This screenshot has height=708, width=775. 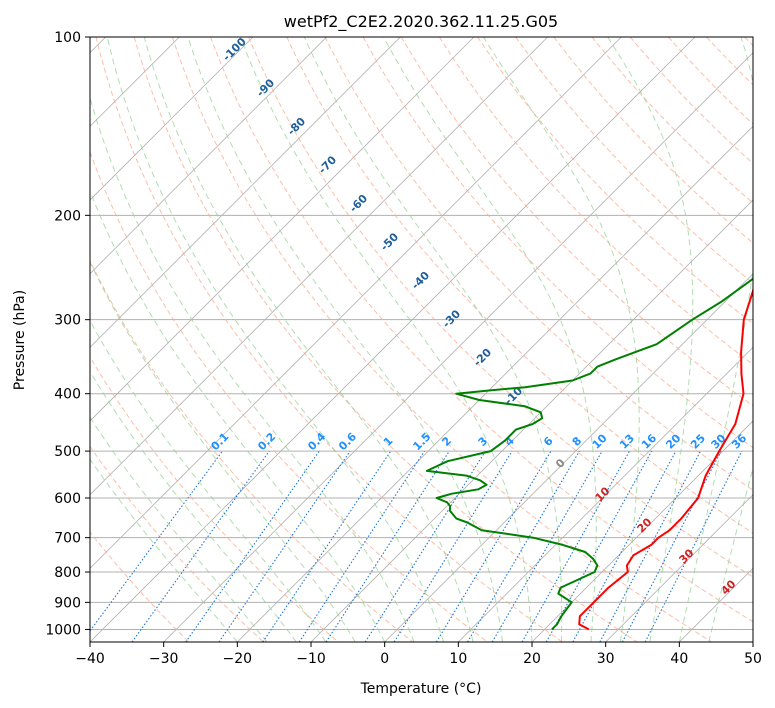 What do you see at coordinates (753, 659) in the screenshot?
I see `x-tick-label: 50` at bounding box center [753, 659].